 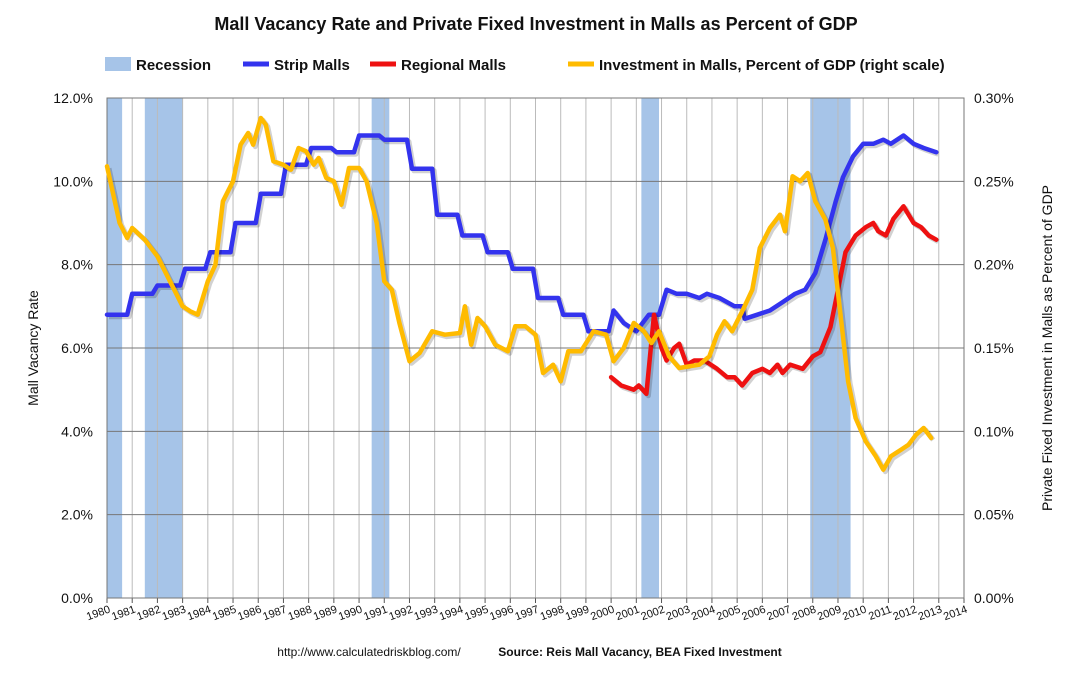 I want to click on y-tick-label: 4.0%, so click(x=77, y=431).